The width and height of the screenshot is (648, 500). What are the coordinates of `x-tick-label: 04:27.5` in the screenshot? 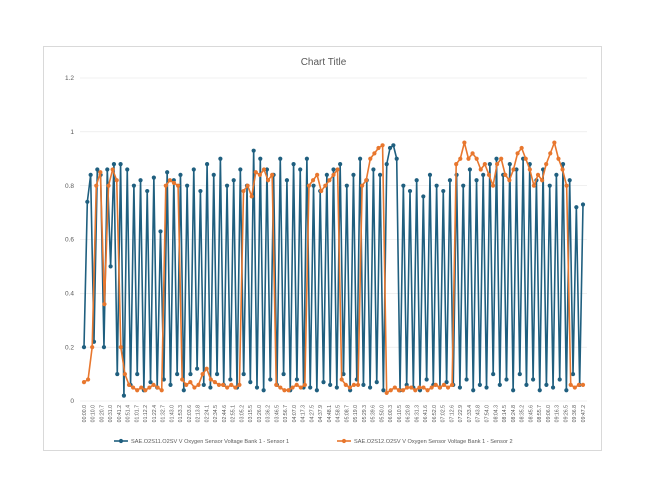 It's located at (312, 413).